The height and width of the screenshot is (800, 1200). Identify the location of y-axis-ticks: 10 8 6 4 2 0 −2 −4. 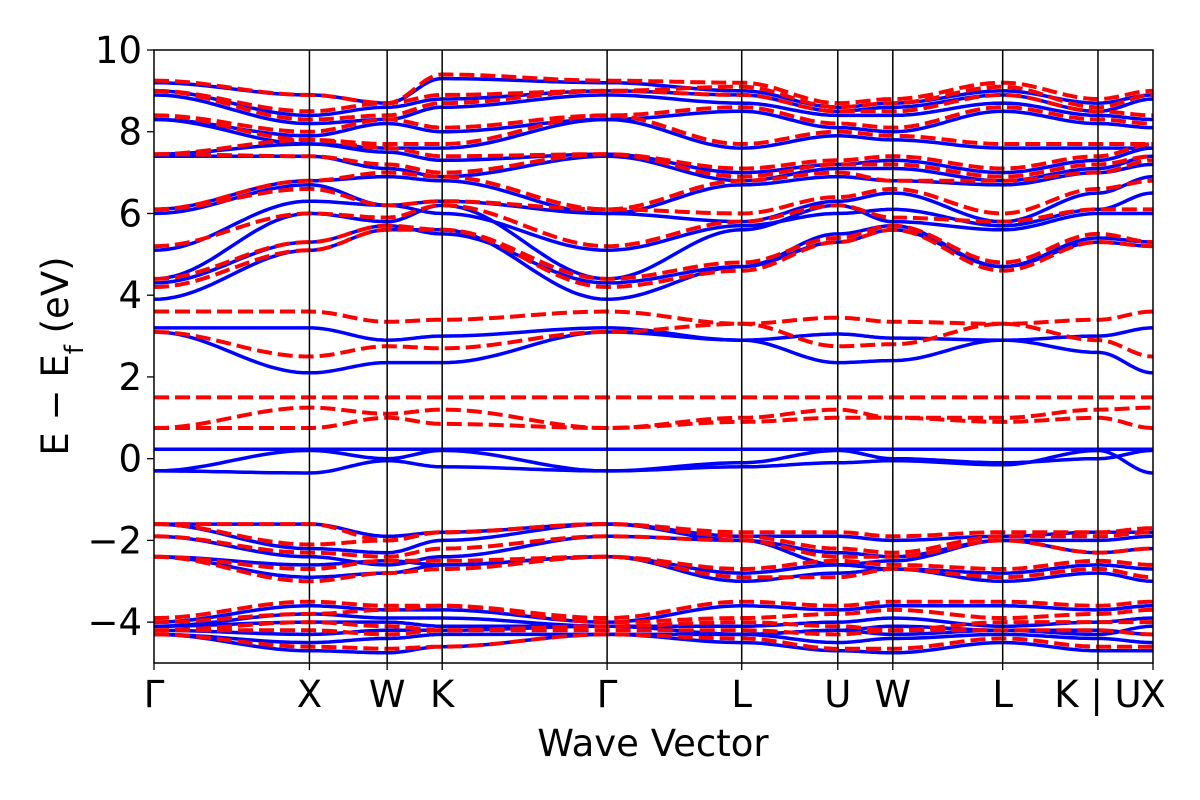
(120, 336).